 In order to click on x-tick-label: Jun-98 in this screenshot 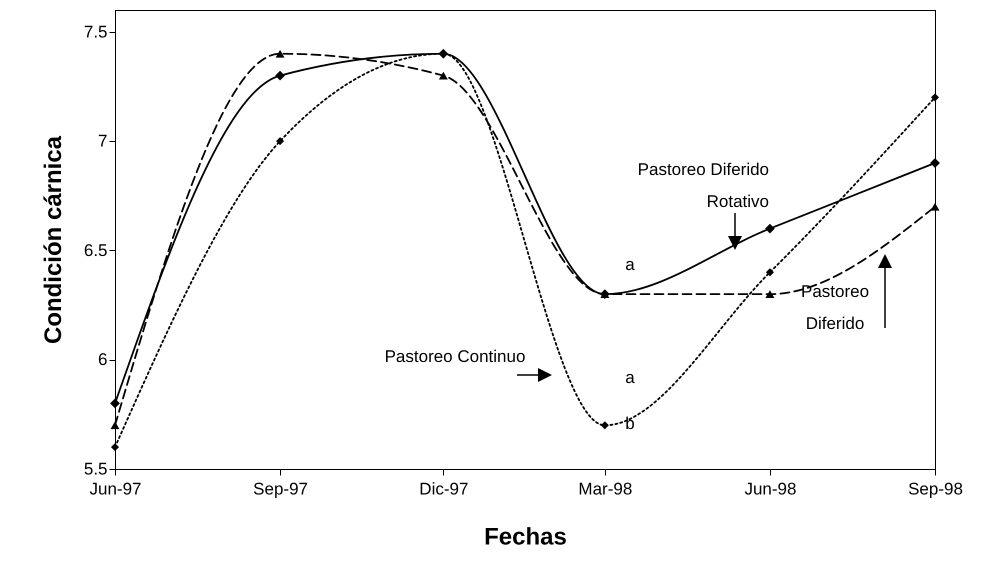, I will do `click(770, 489)`.